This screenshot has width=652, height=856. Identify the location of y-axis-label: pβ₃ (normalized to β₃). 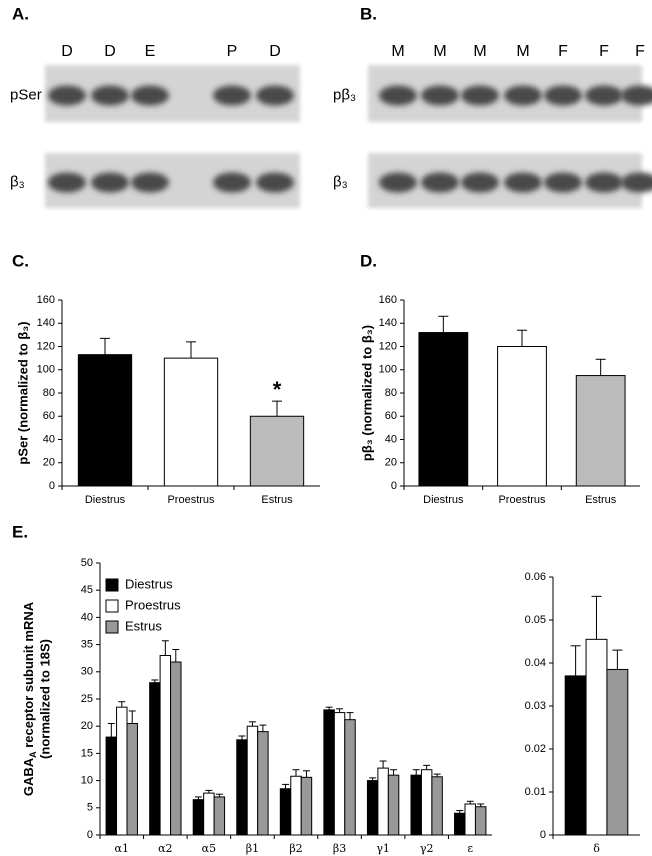
(366, 393).